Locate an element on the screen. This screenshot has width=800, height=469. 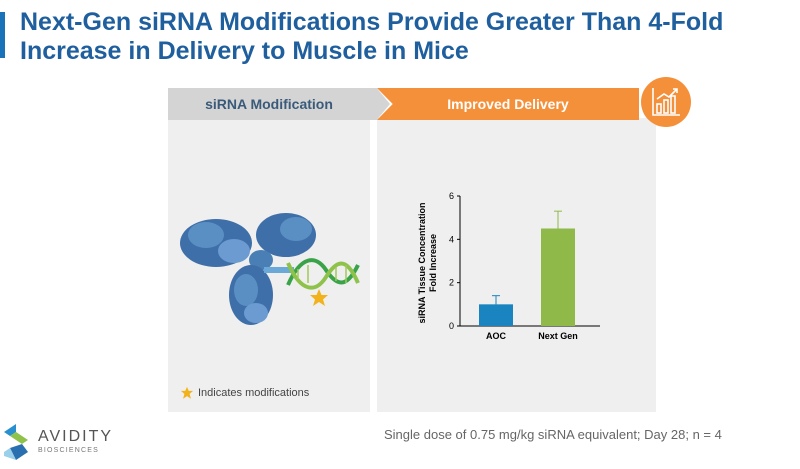
category-label: Next Gen is located at coordinates (558, 336).